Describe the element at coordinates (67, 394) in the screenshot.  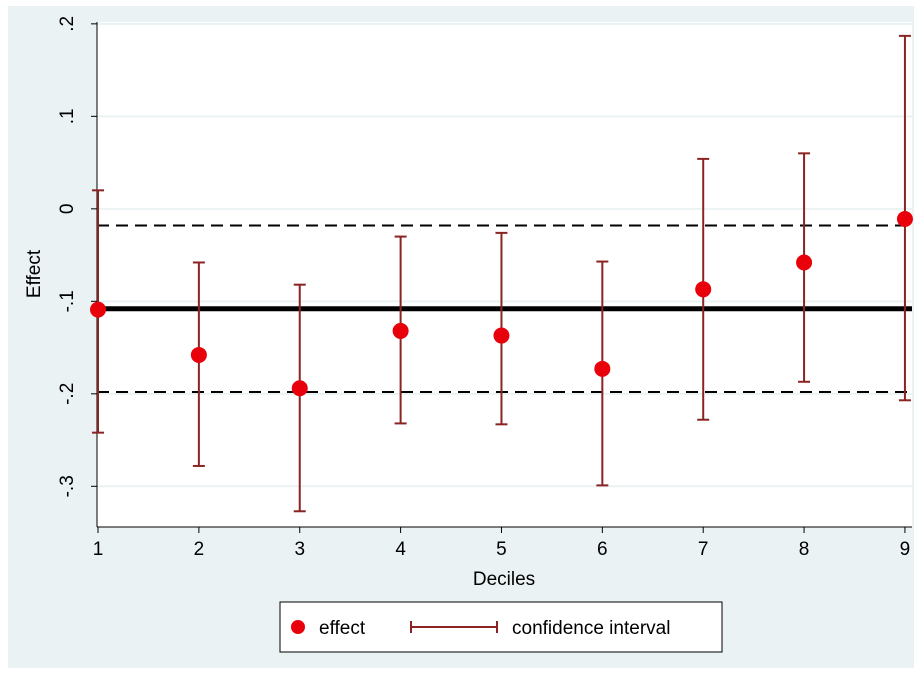
I see `y-tick-label: -.2` at that location.